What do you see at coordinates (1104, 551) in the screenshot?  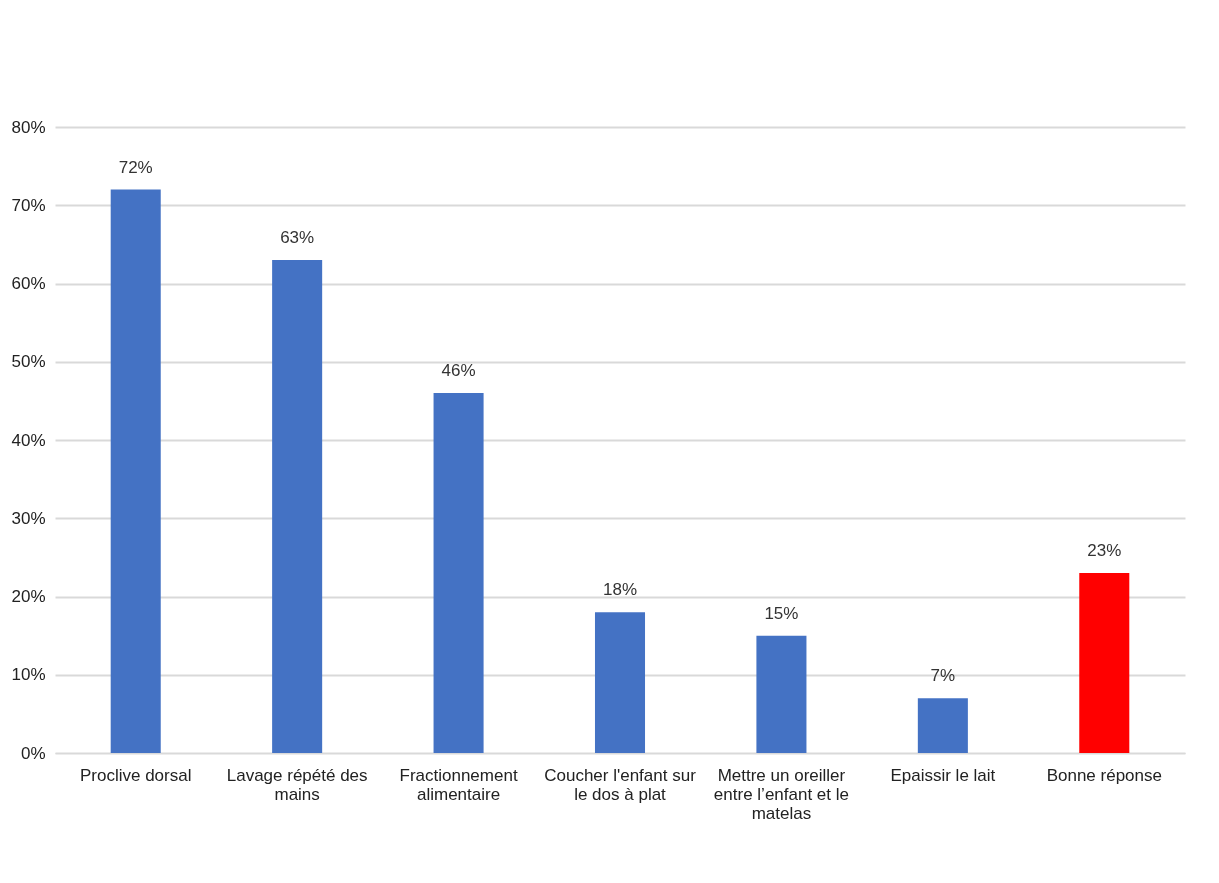 I see `data-label: 23%` at bounding box center [1104, 551].